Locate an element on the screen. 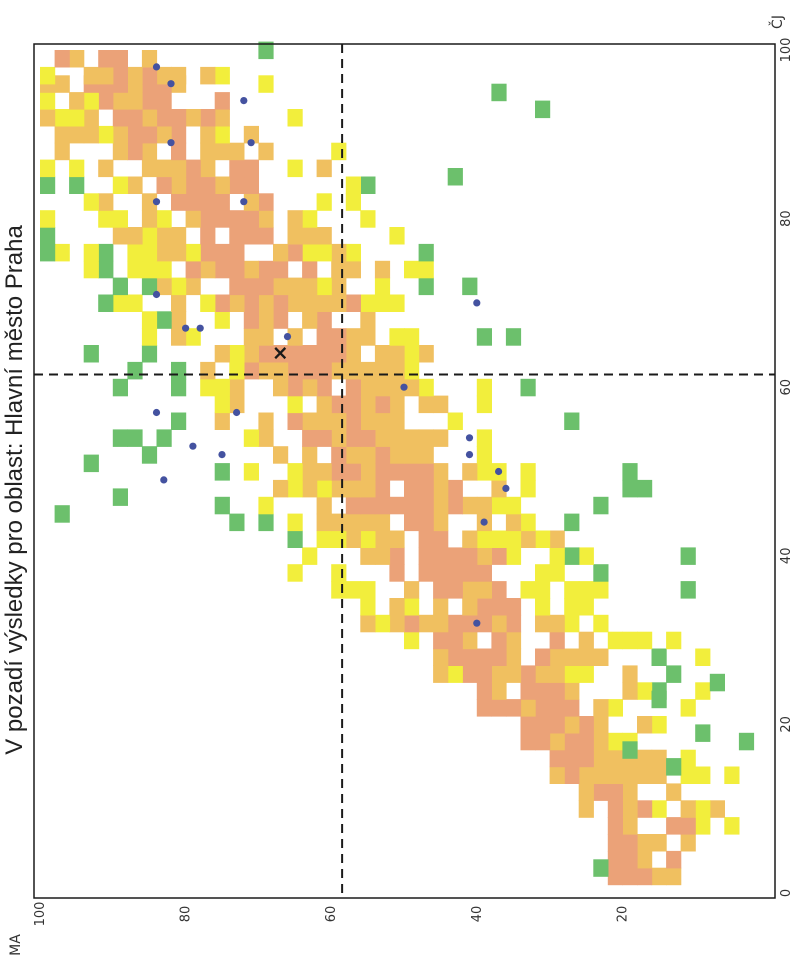  x-tick-label: 0 is located at coordinates (786, 893).